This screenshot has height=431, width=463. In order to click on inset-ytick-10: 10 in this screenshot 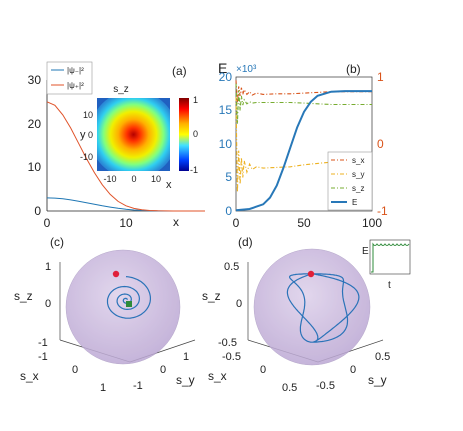, I will do `click(88, 115)`.